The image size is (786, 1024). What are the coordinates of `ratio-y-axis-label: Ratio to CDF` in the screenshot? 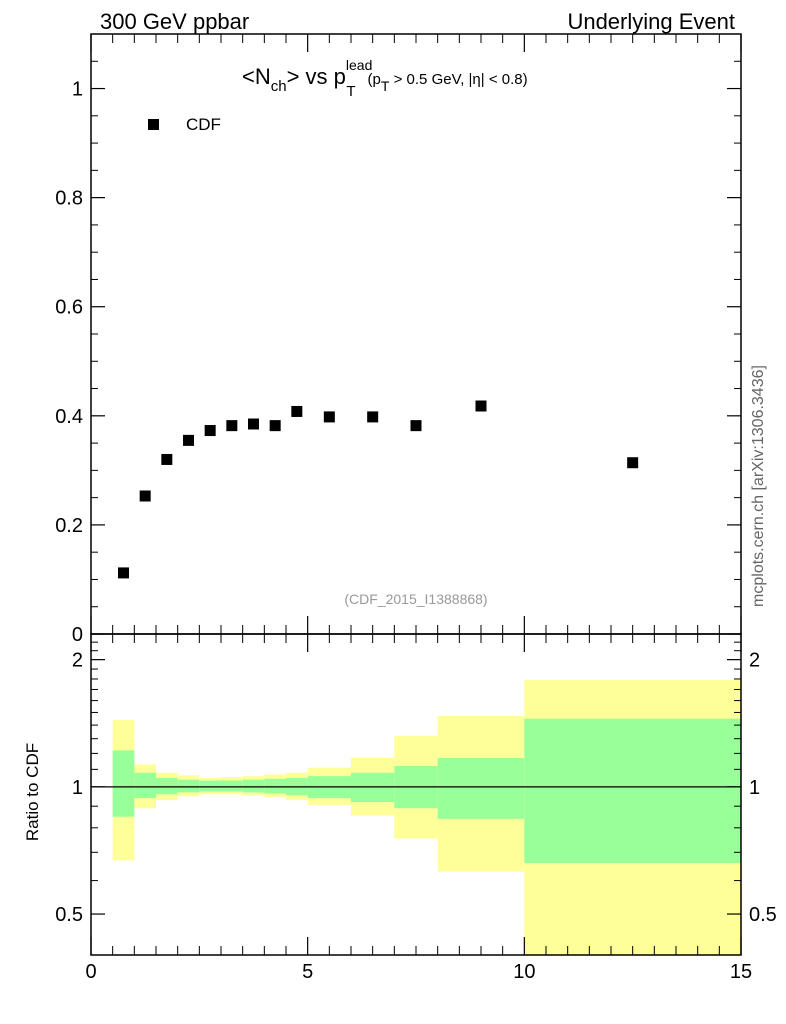 It's located at (32, 792).